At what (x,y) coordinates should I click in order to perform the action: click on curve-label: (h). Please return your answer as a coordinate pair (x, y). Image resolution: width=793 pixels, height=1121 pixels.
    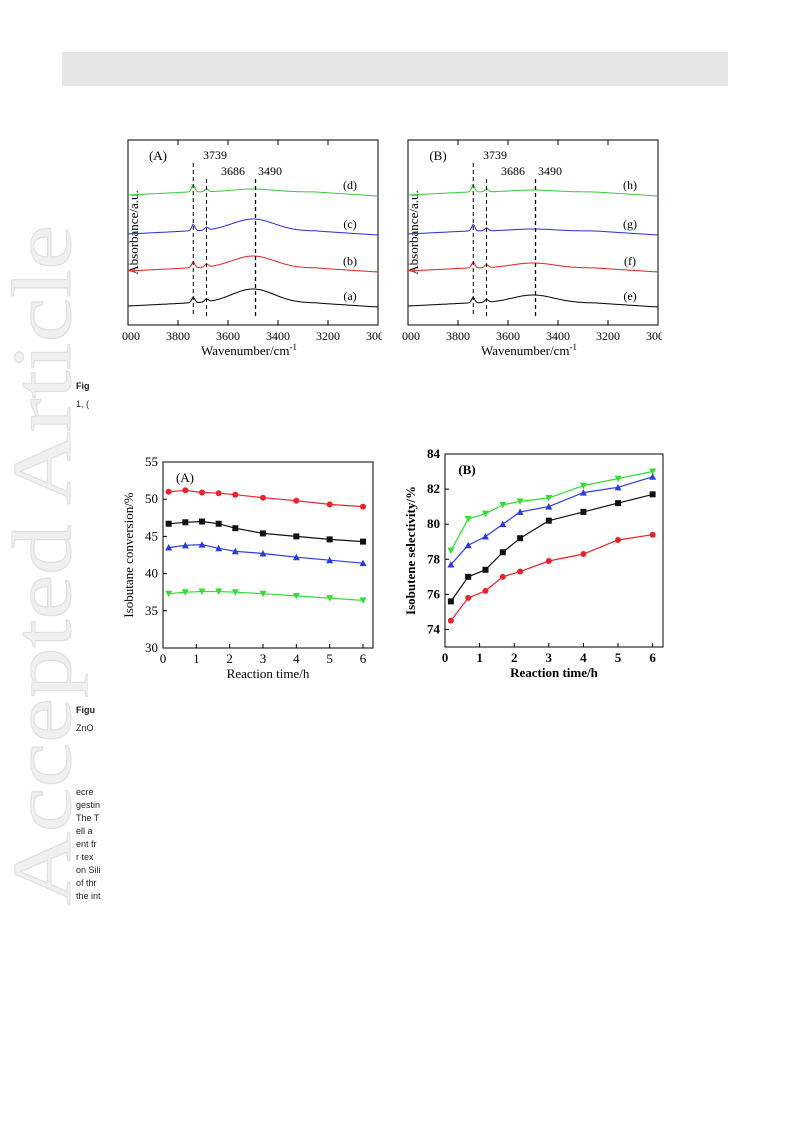
    Looking at the image, I should click on (630, 185).